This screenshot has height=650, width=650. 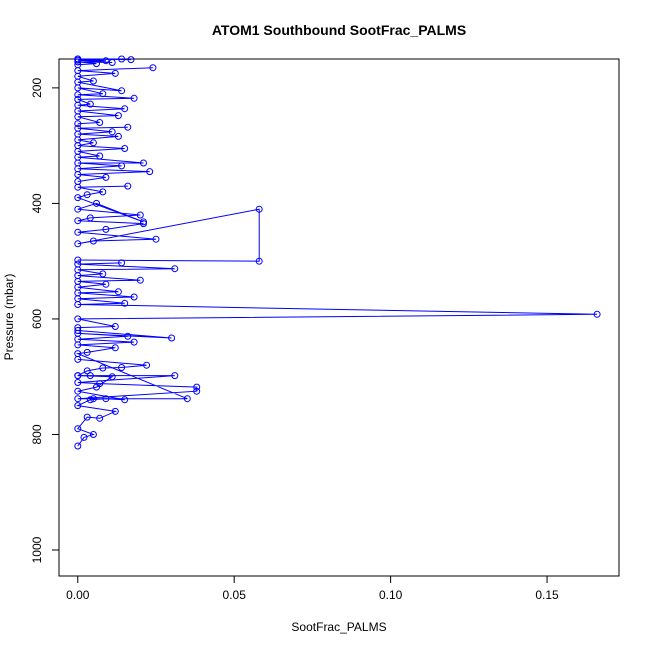 I want to click on y-tick-label: 1000, so click(x=37, y=549).